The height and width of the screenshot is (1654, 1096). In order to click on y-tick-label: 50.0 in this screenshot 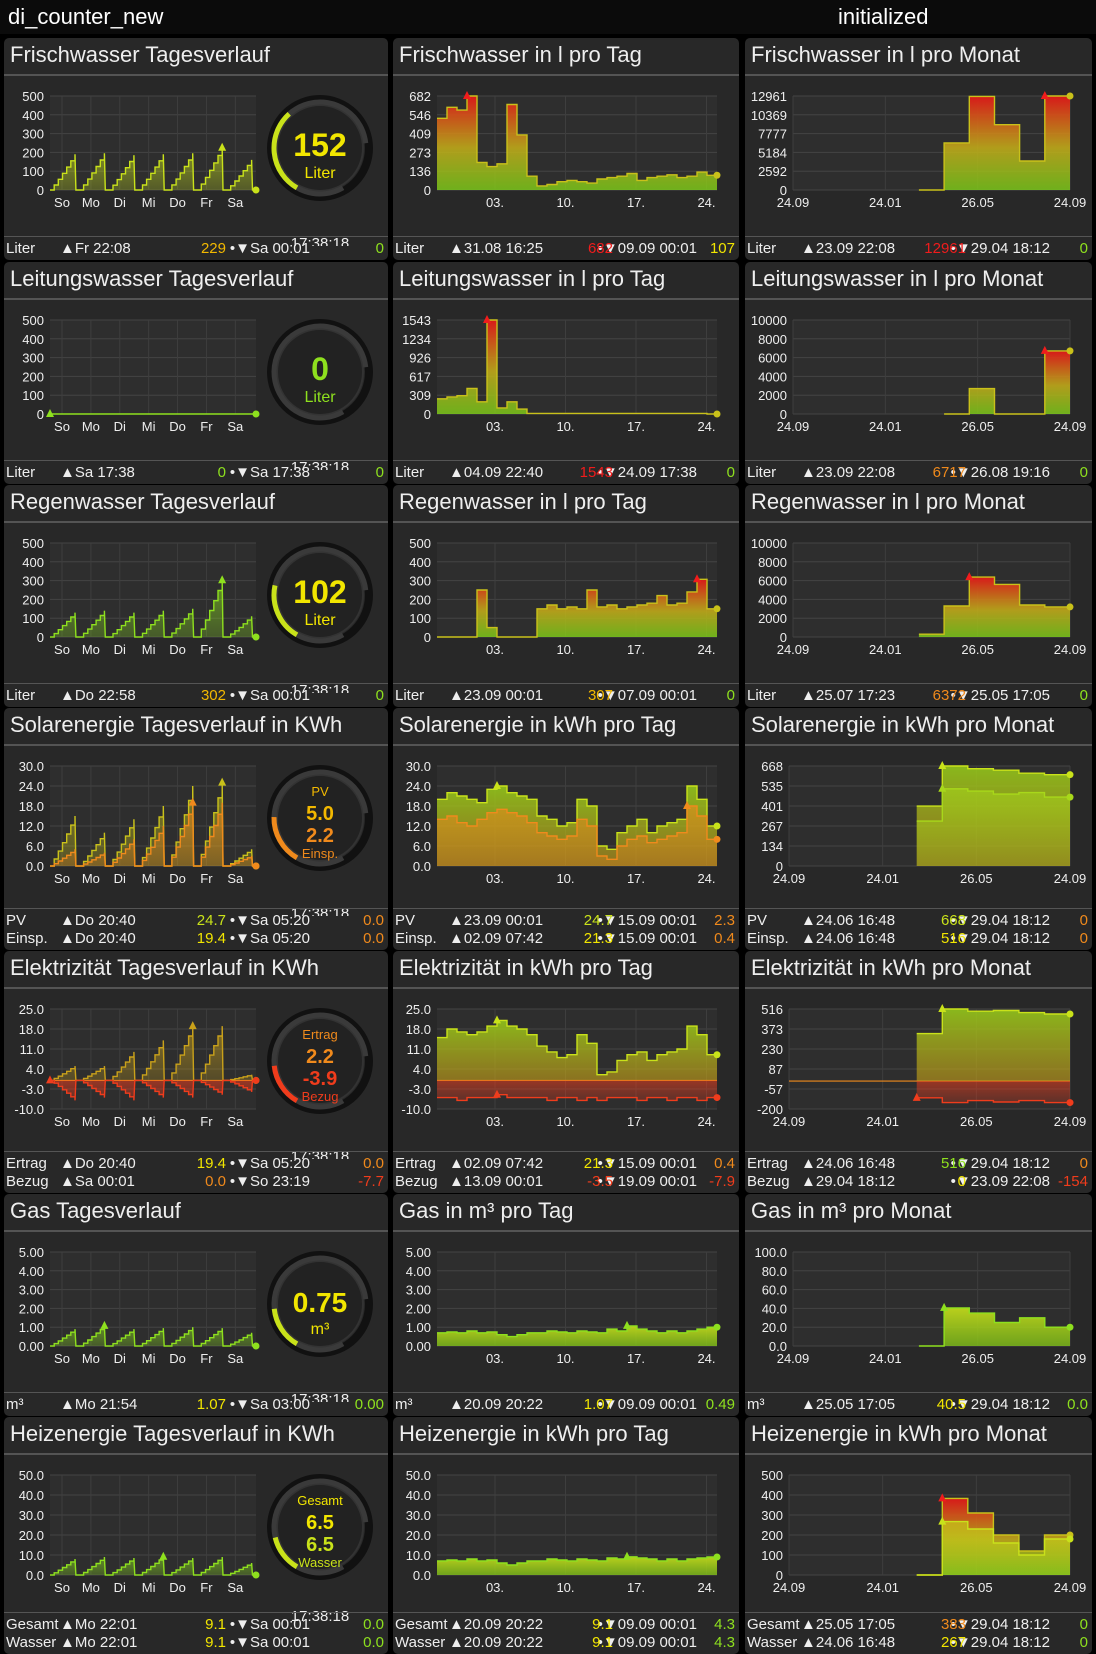, I will do `click(31, 1475)`.